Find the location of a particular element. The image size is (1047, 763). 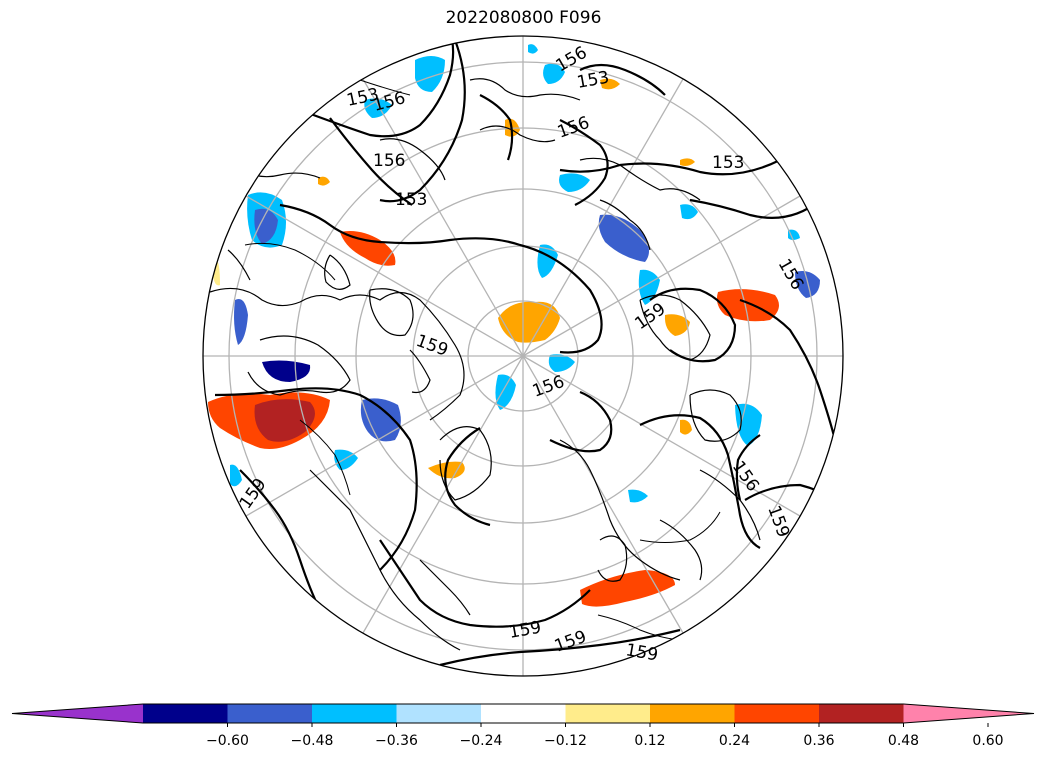

colorbar-tick-label: −0.60 is located at coordinates (227, 741).